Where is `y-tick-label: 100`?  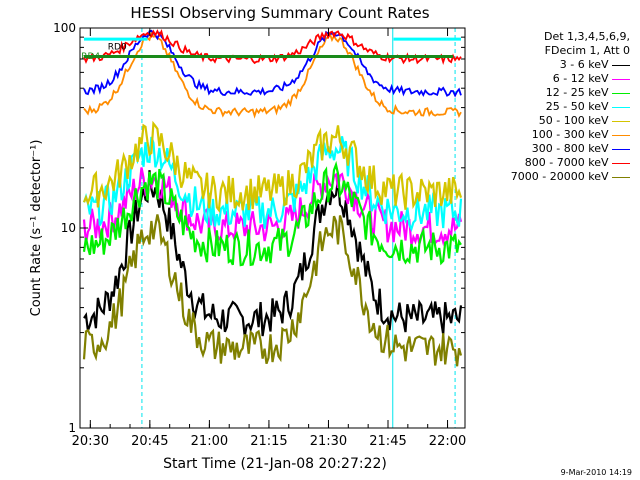 y-tick-label: 100 is located at coordinates (64, 28).